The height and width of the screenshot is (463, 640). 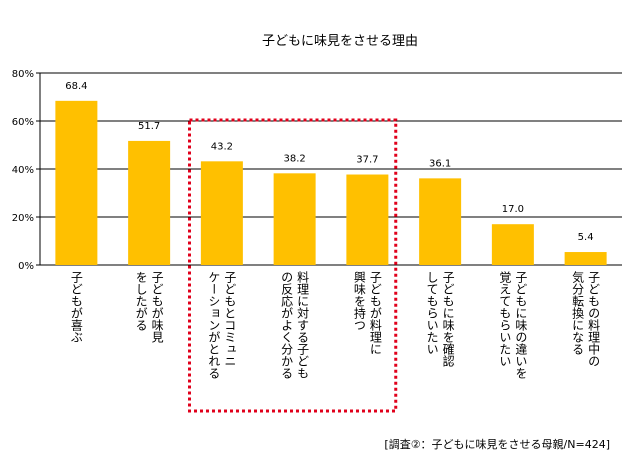 I want to click on y-tick-label: 60%, so click(x=23, y=122).